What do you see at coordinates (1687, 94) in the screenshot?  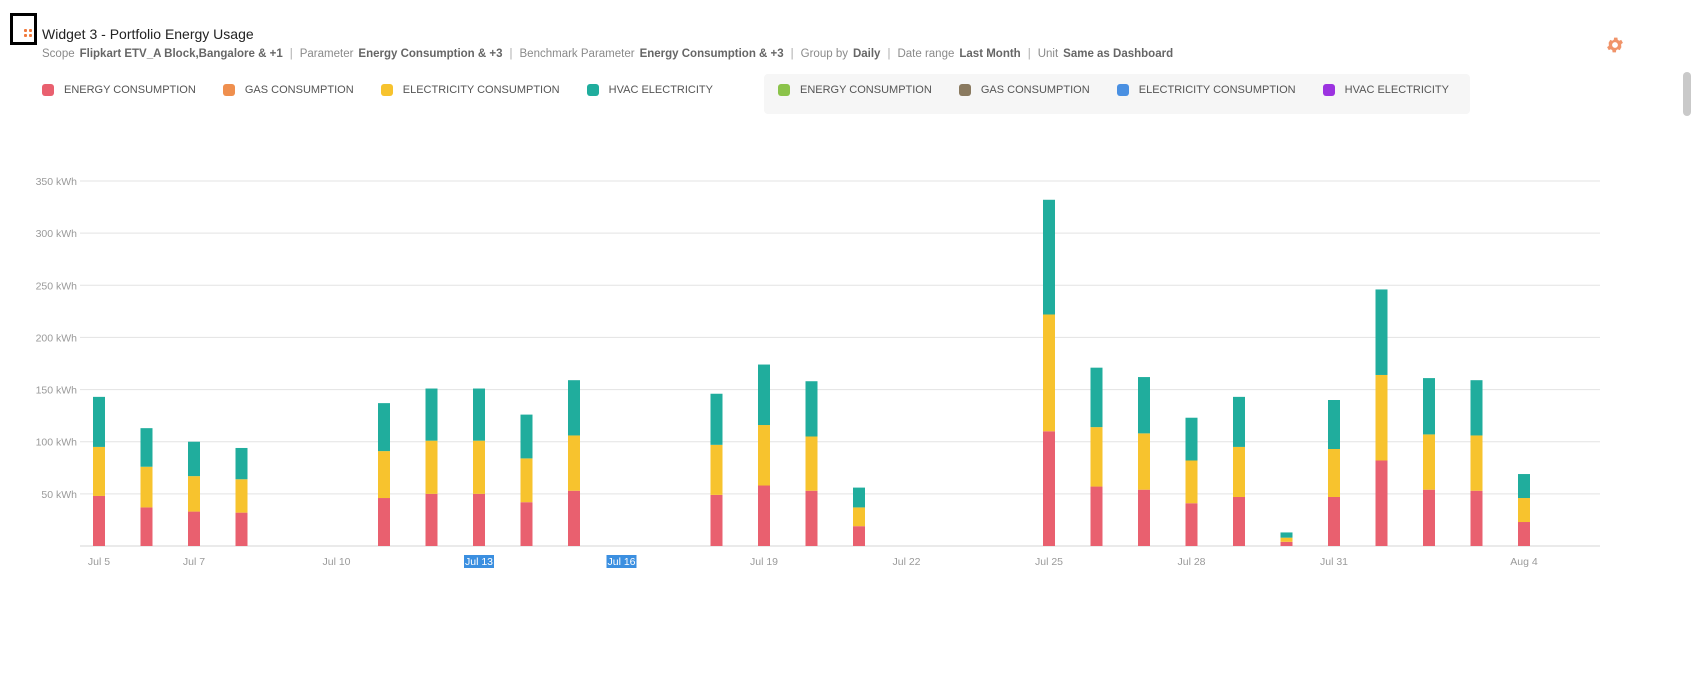 I see `vertical-scrollbar` at bounding box center [1687, 94].